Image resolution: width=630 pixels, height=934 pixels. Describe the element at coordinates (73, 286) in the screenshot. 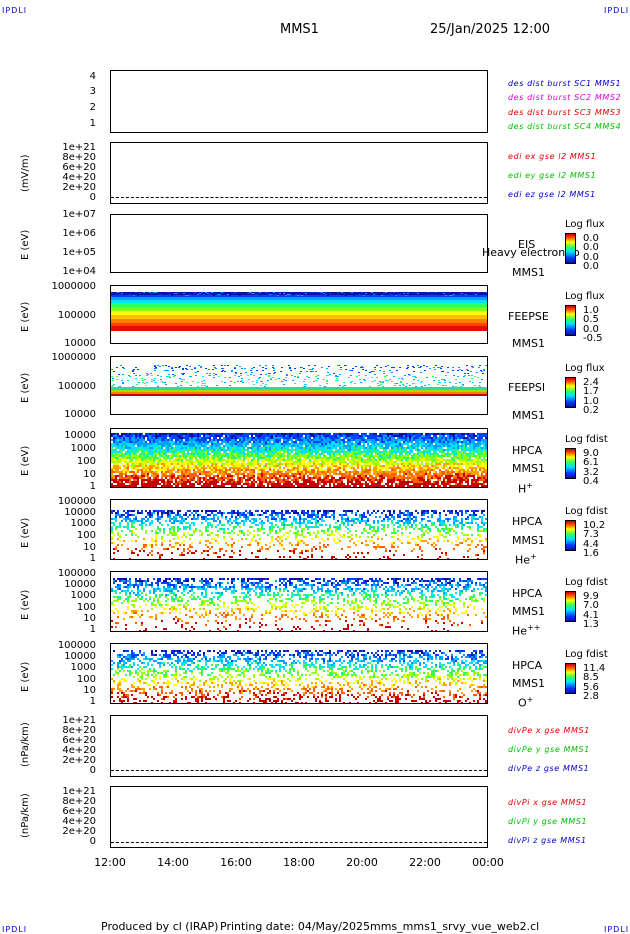

I see `y-tick: 1000000` at that location.